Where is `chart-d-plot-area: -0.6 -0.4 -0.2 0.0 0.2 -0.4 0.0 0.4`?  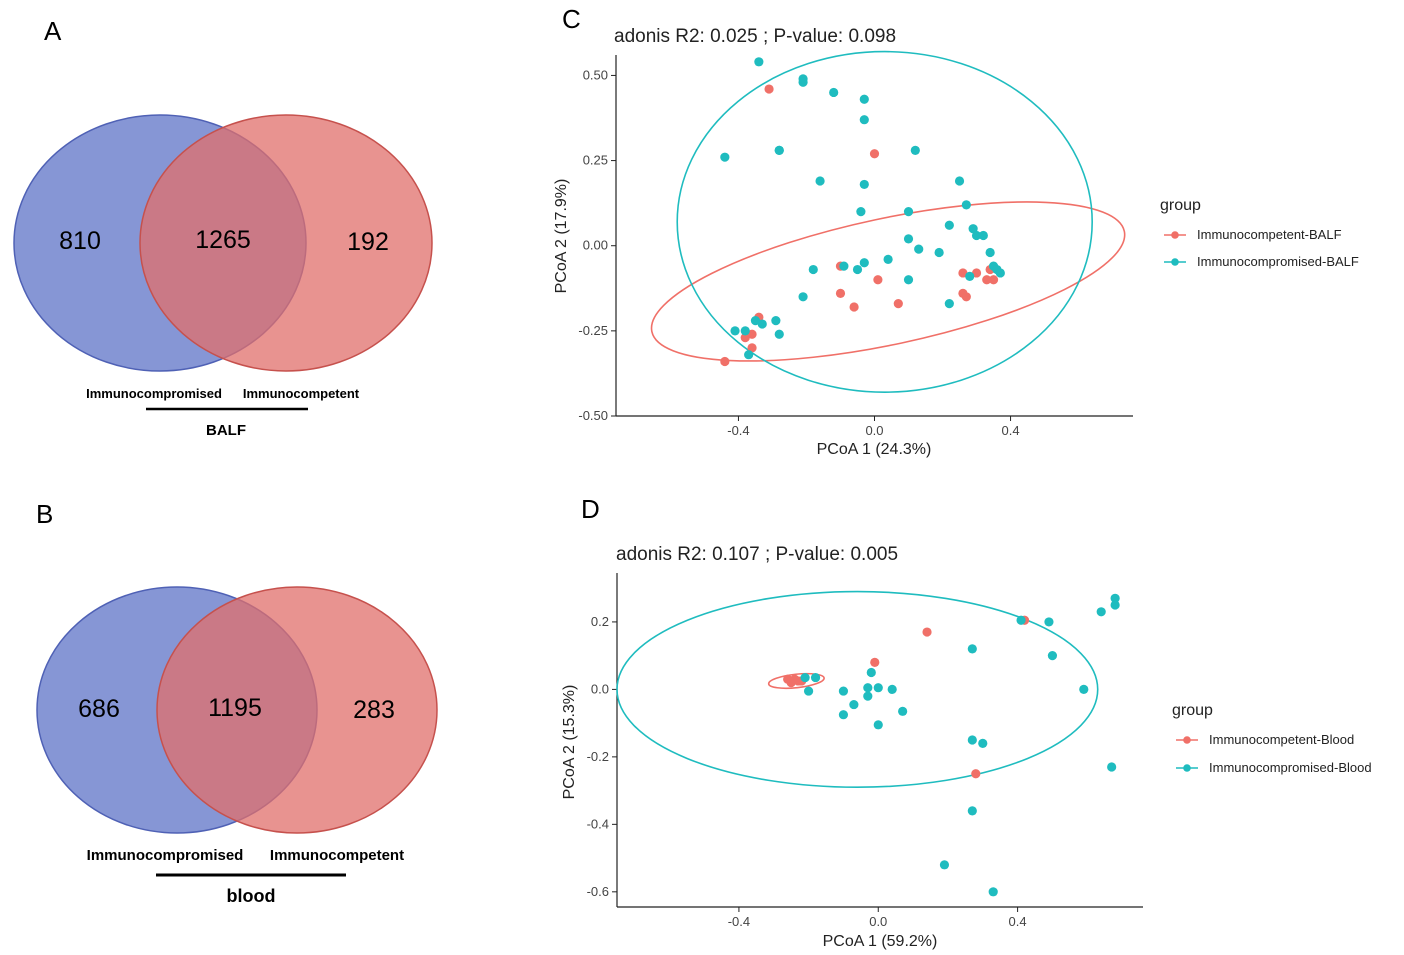 chart-d-plot-area: -0.6 -0.4 -0.2 0.0 0.2 -0.4 0.0 0.4 is located at coordinates (865, 751).